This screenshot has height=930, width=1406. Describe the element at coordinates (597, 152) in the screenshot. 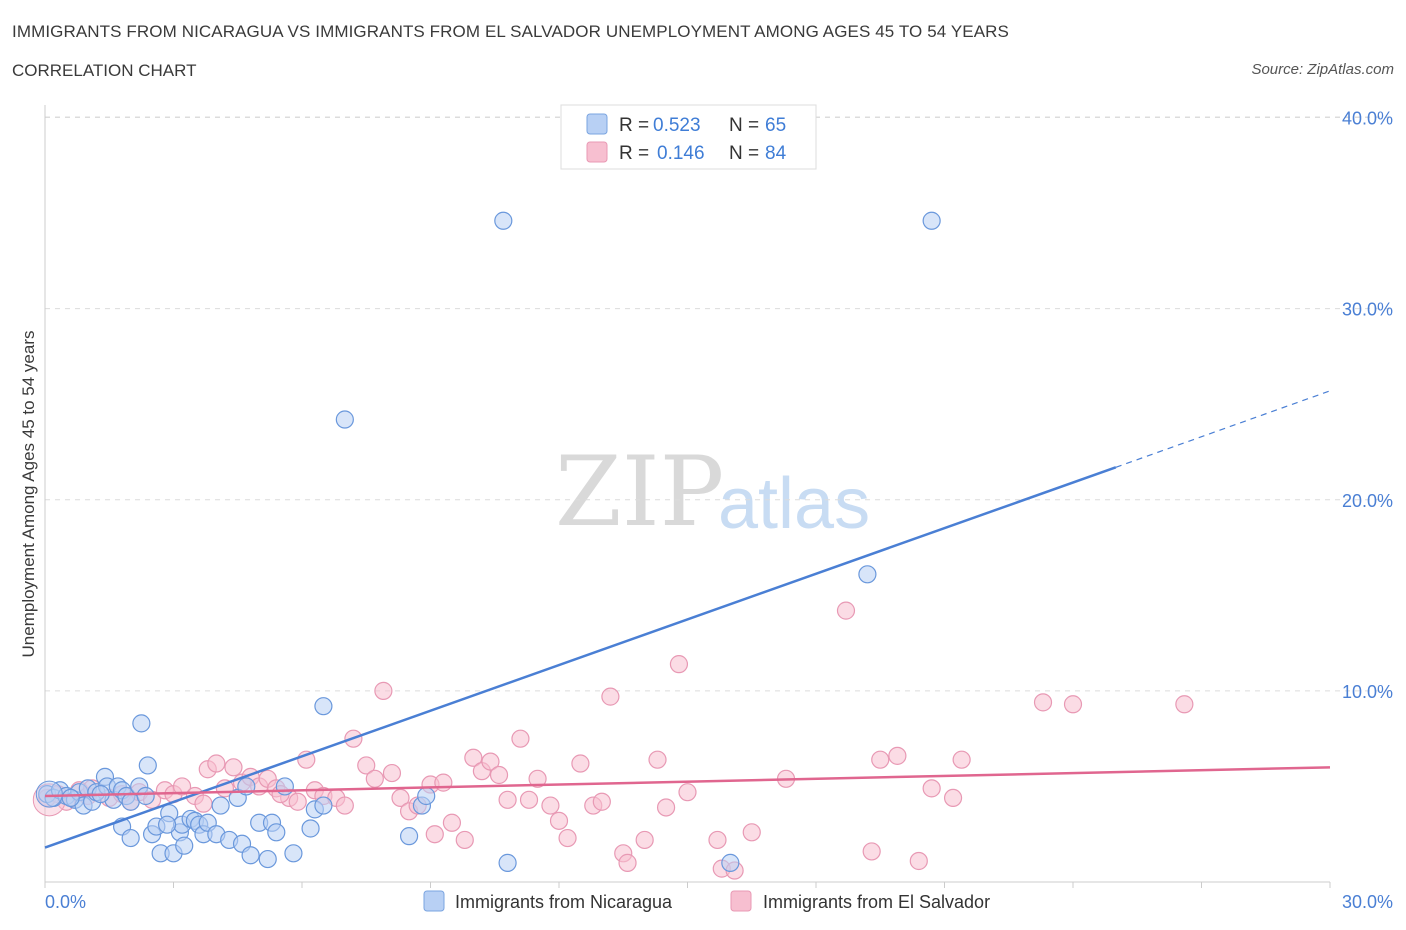

I see `legend-swatch-el-salvador` at that location.